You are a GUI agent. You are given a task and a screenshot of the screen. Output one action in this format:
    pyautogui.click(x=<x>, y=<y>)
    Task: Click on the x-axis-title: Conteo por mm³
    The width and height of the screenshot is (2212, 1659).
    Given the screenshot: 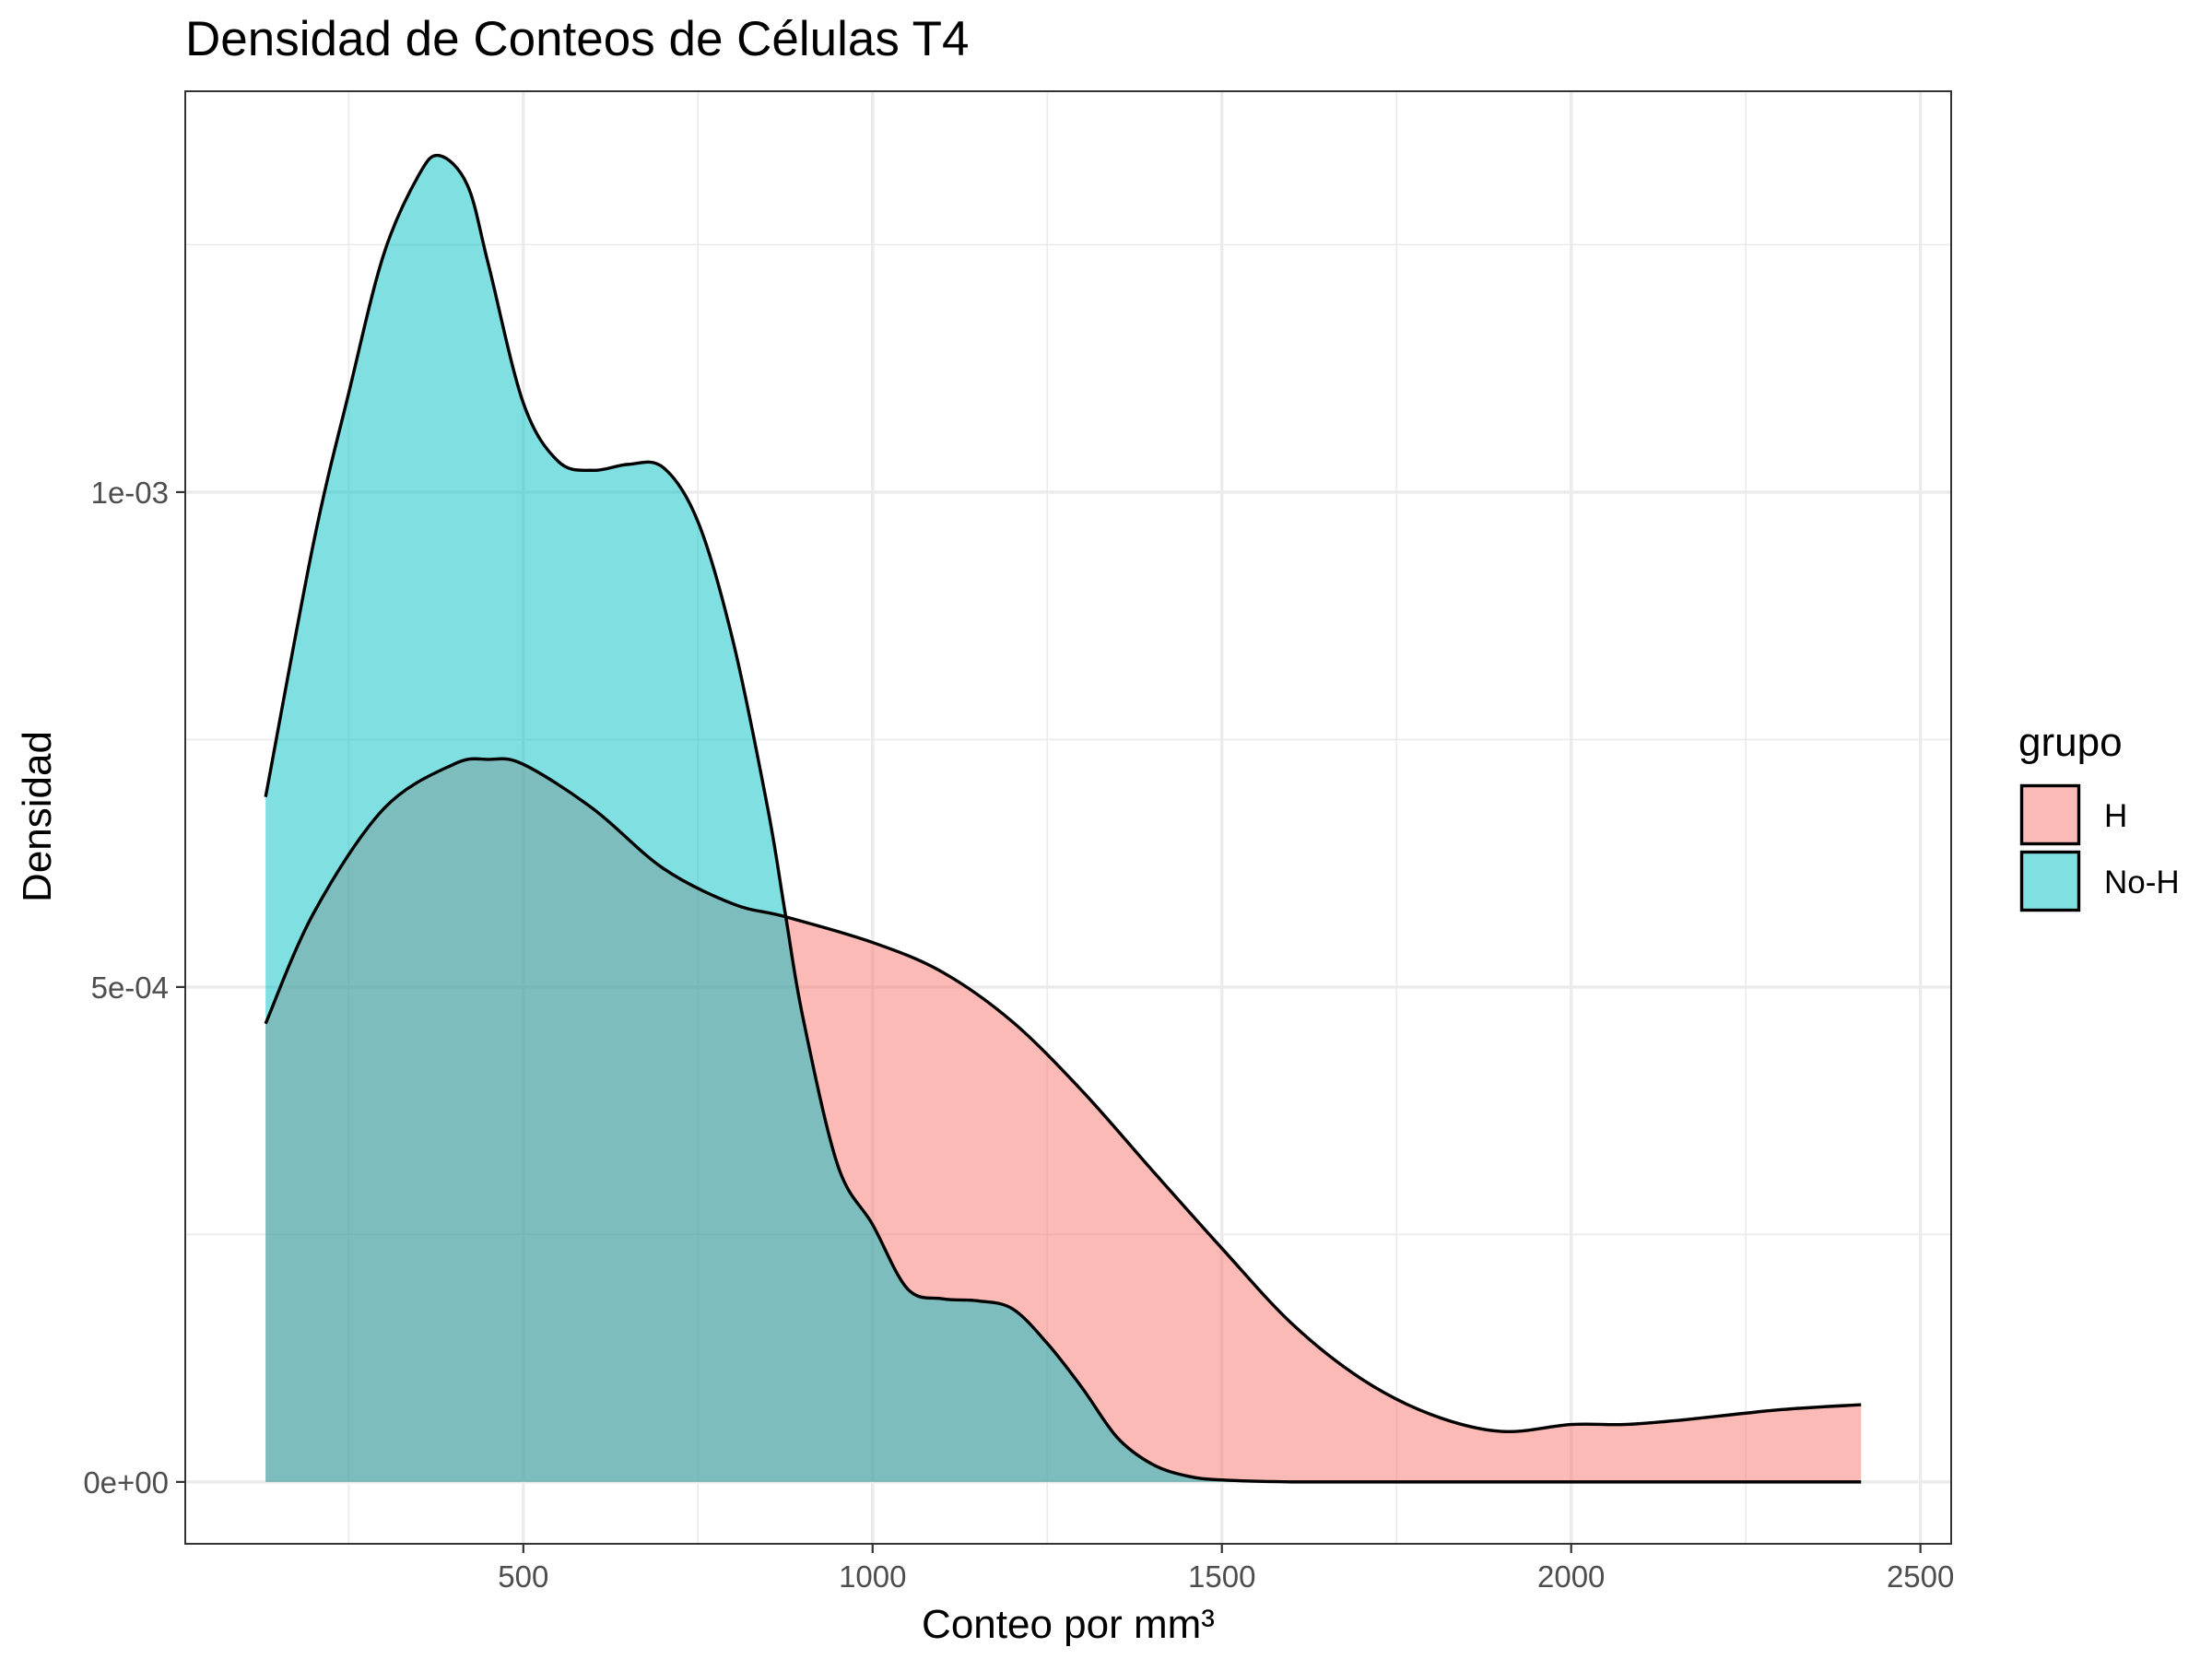 What is the action you would take?
    pyautogui.click(x=1068, y=1624)
    